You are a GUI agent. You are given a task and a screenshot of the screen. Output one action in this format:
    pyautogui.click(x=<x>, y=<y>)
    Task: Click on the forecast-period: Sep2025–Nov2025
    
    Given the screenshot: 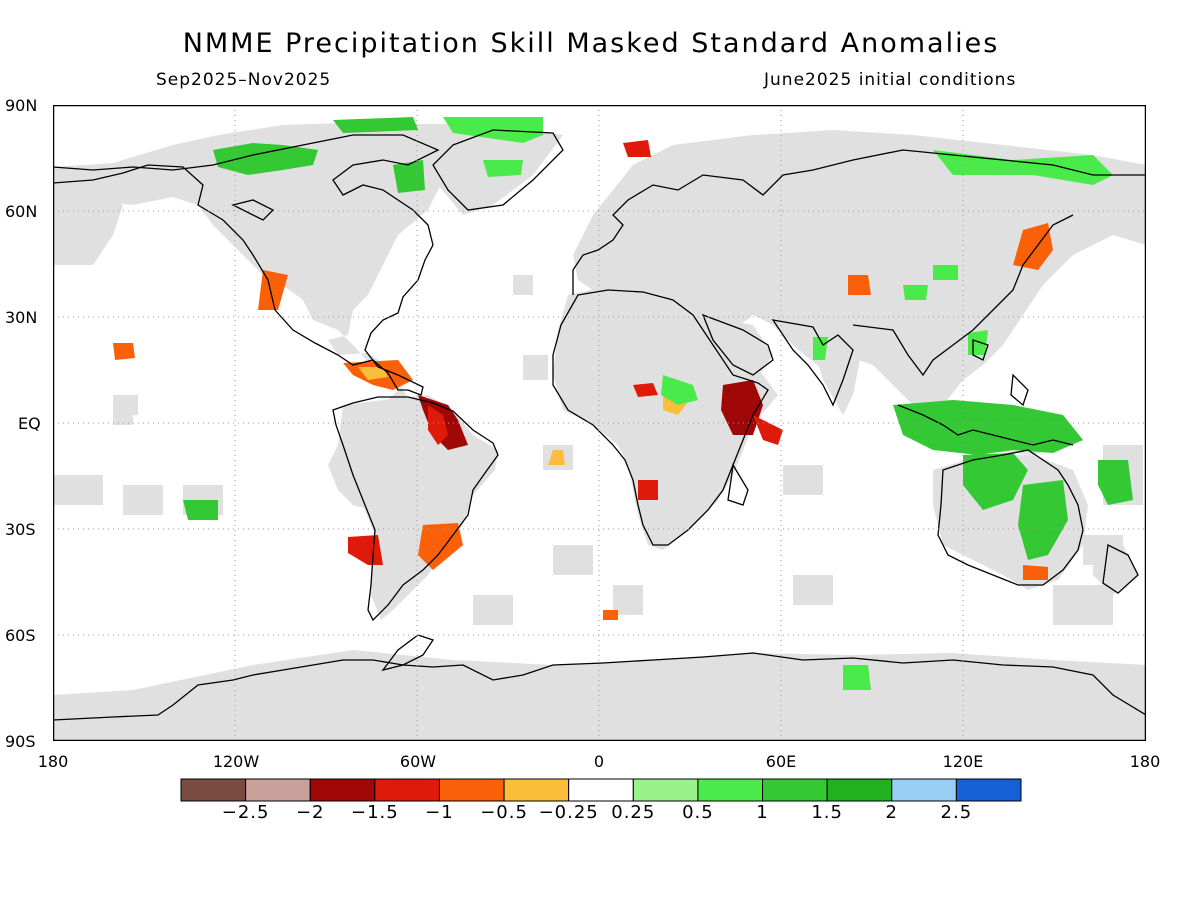 What is the action you would take?
    pyautogui.click(x=244, y=80)
    